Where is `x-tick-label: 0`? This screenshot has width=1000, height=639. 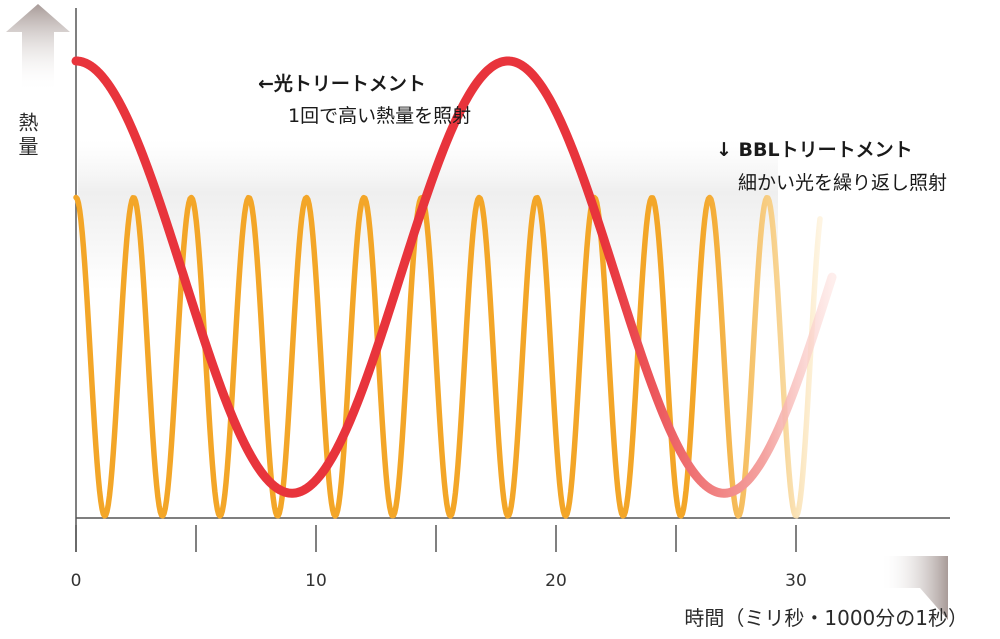
x-tick-label: 0 is located at coordinates (76, 581).